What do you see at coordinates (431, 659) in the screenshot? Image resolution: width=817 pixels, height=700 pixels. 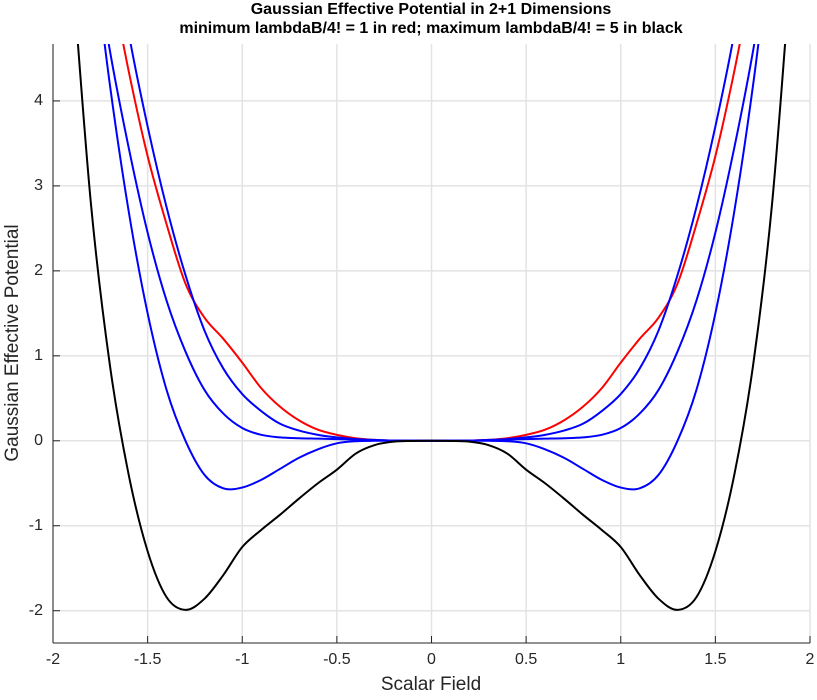 I see `x-tick-label: 0` at bounding box center [431, 659].